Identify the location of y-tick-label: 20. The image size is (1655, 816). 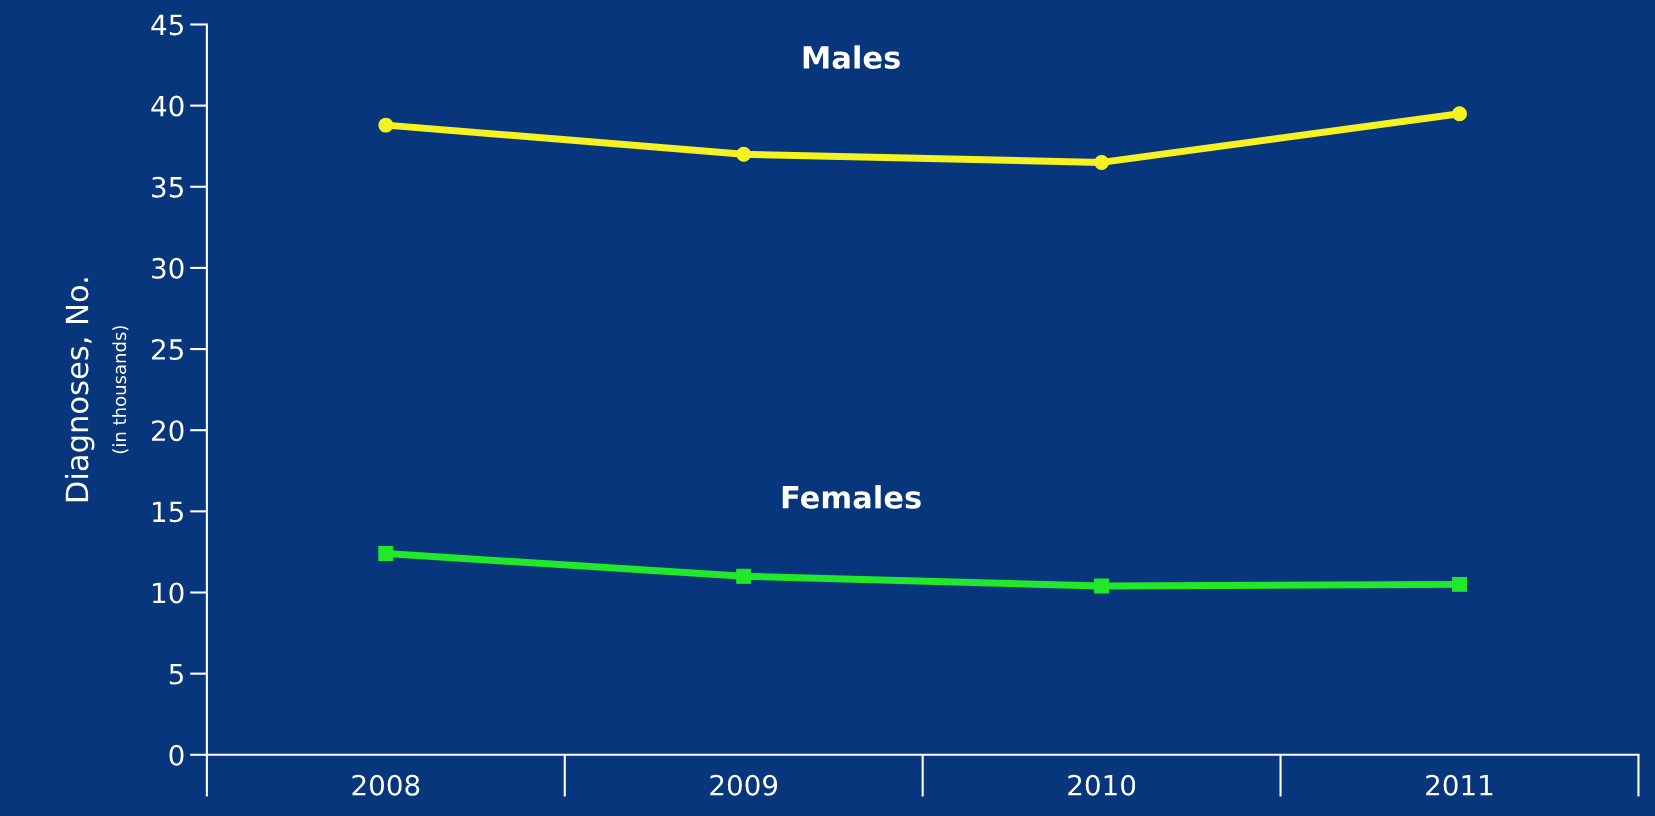
(168, 431).